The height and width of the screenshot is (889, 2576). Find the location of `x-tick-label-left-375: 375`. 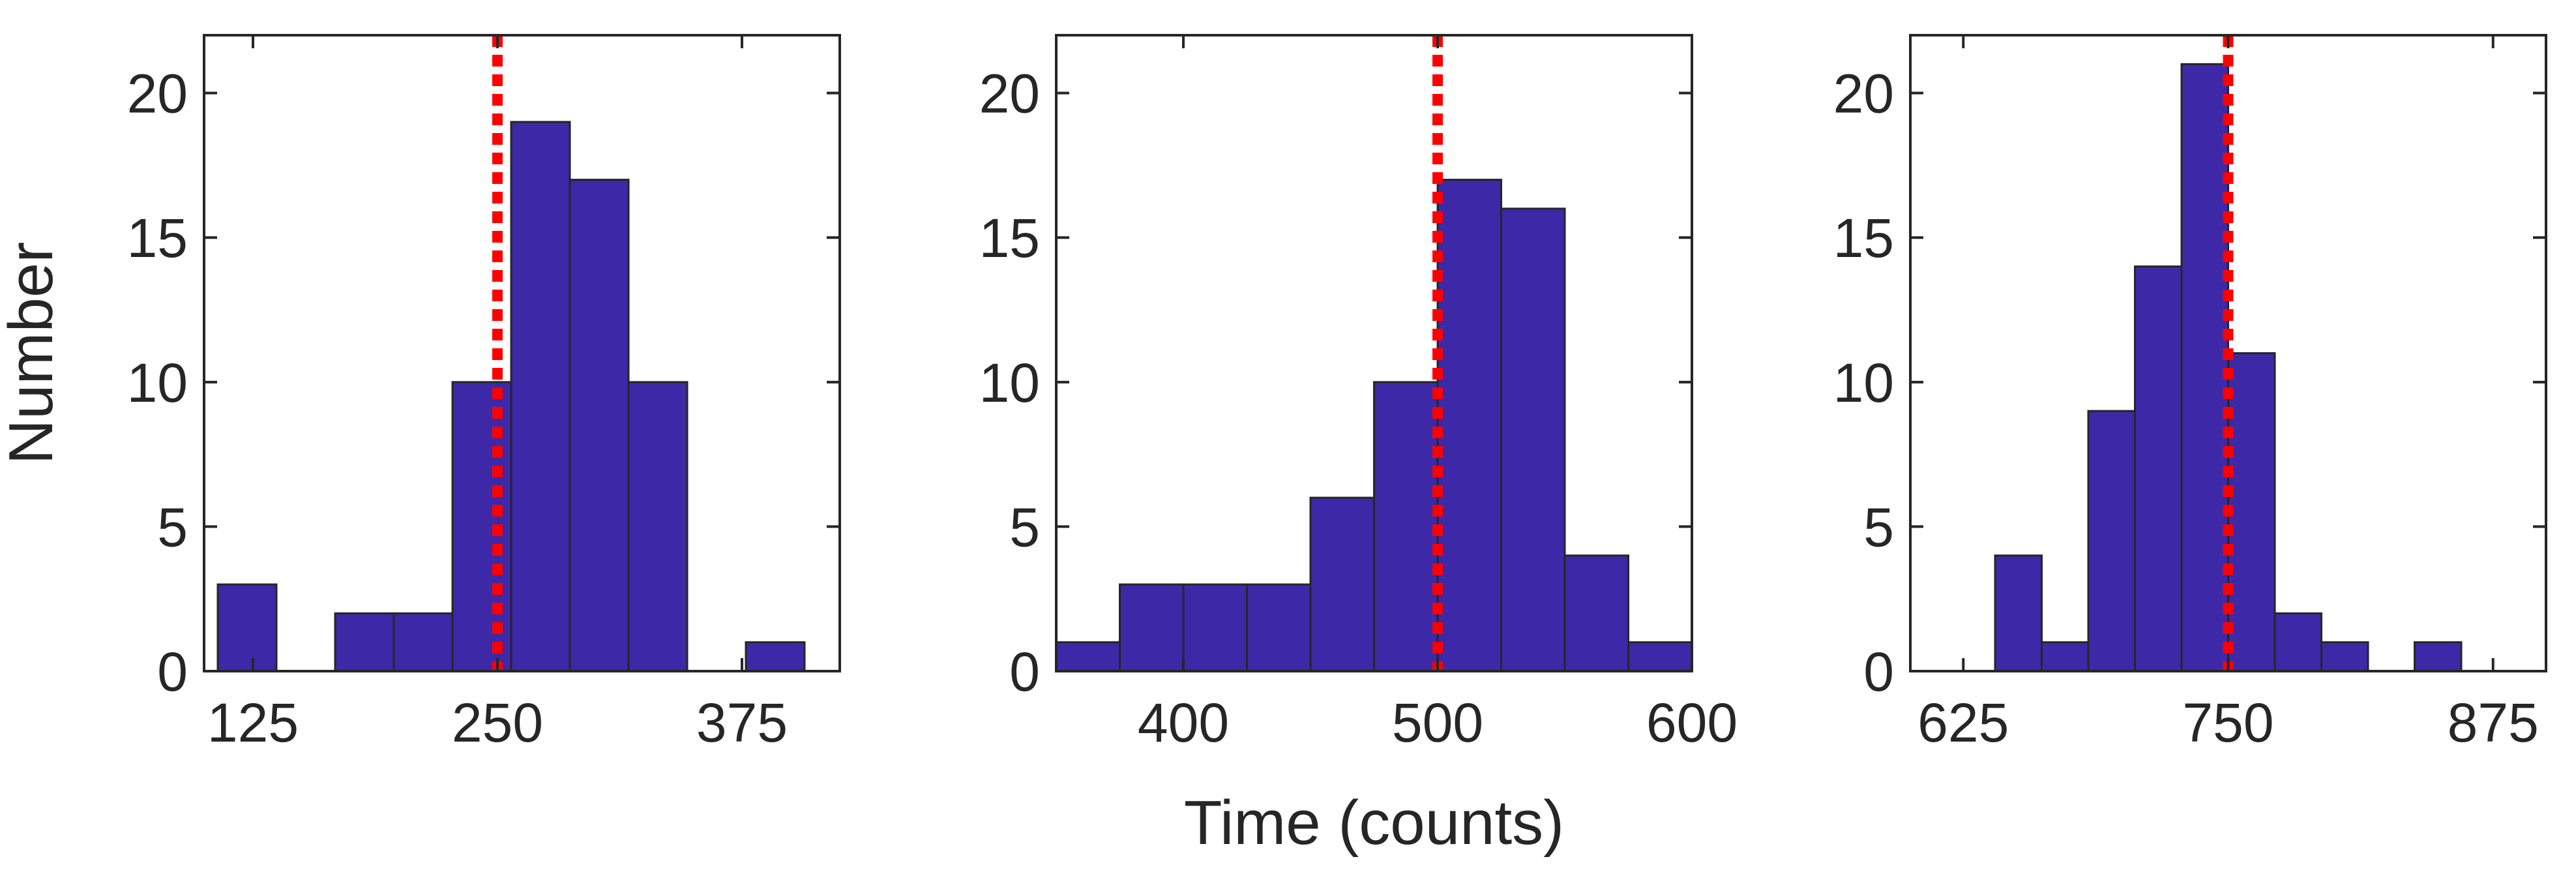

x-tick-label-left-375: 375 is located at coordinates (742, 722).